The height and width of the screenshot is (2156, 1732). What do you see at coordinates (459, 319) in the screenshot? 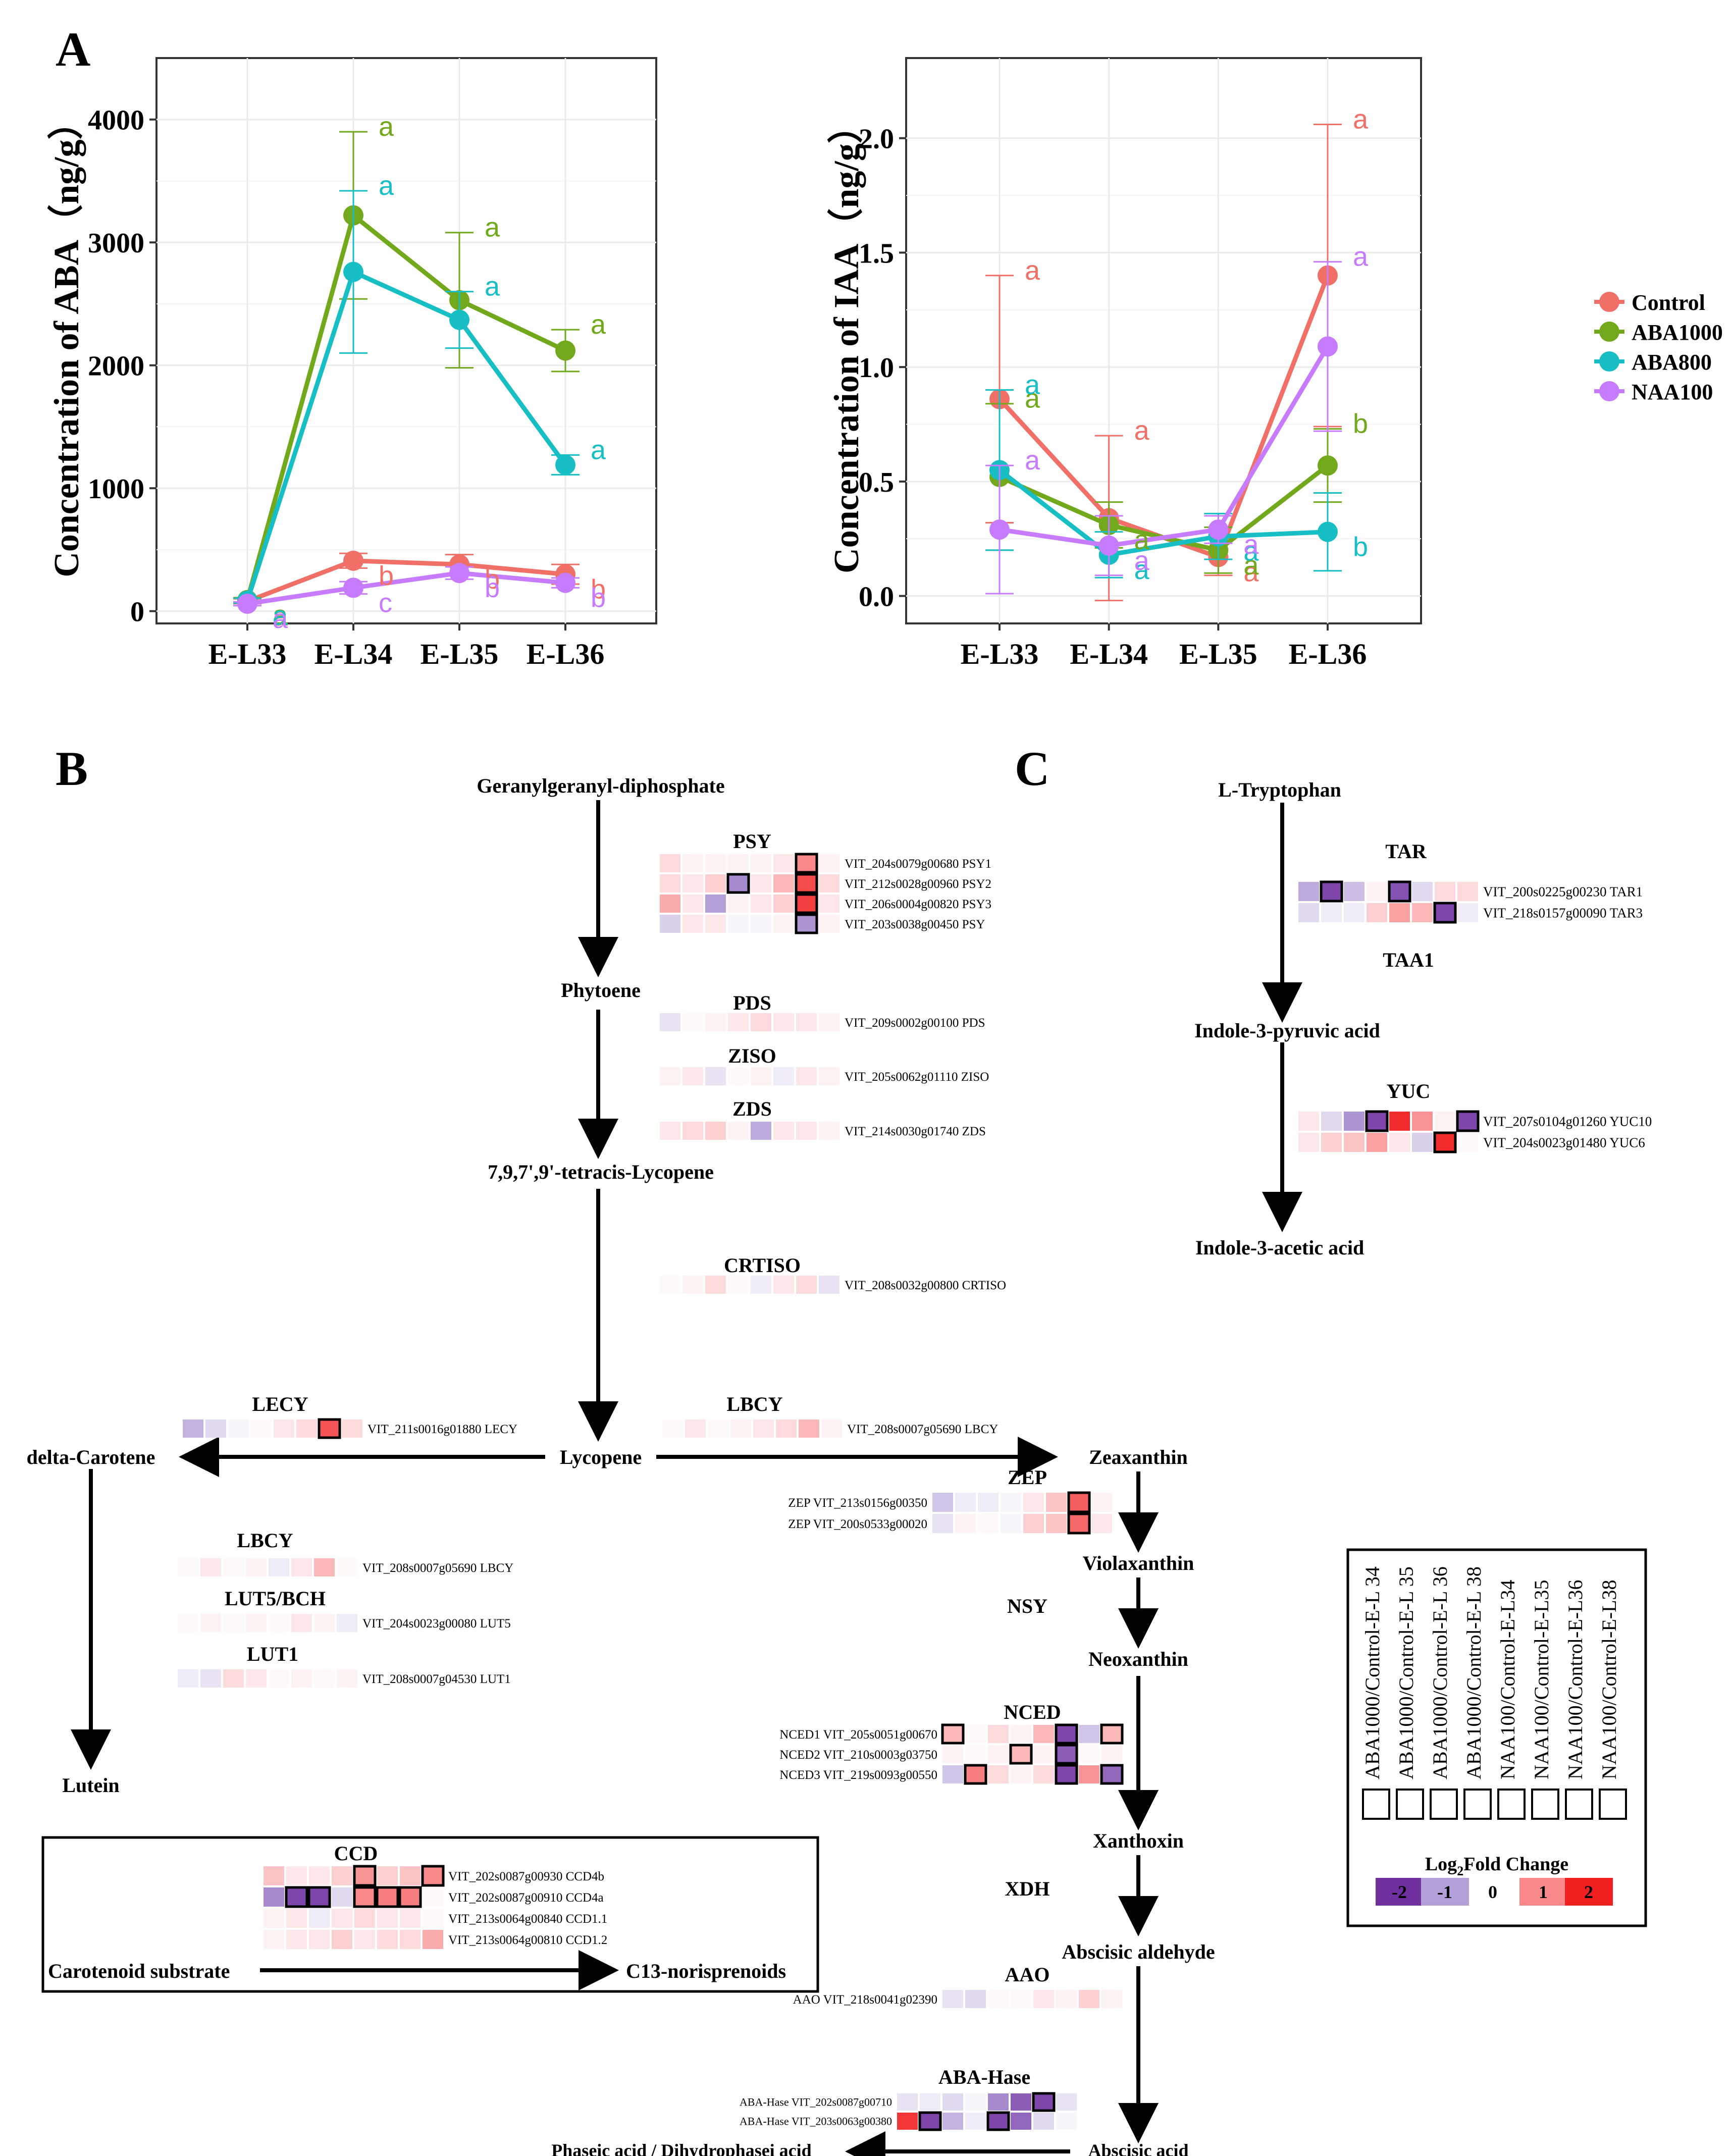
I see `aba-point-ABA800` at bounding box center [459, 319].